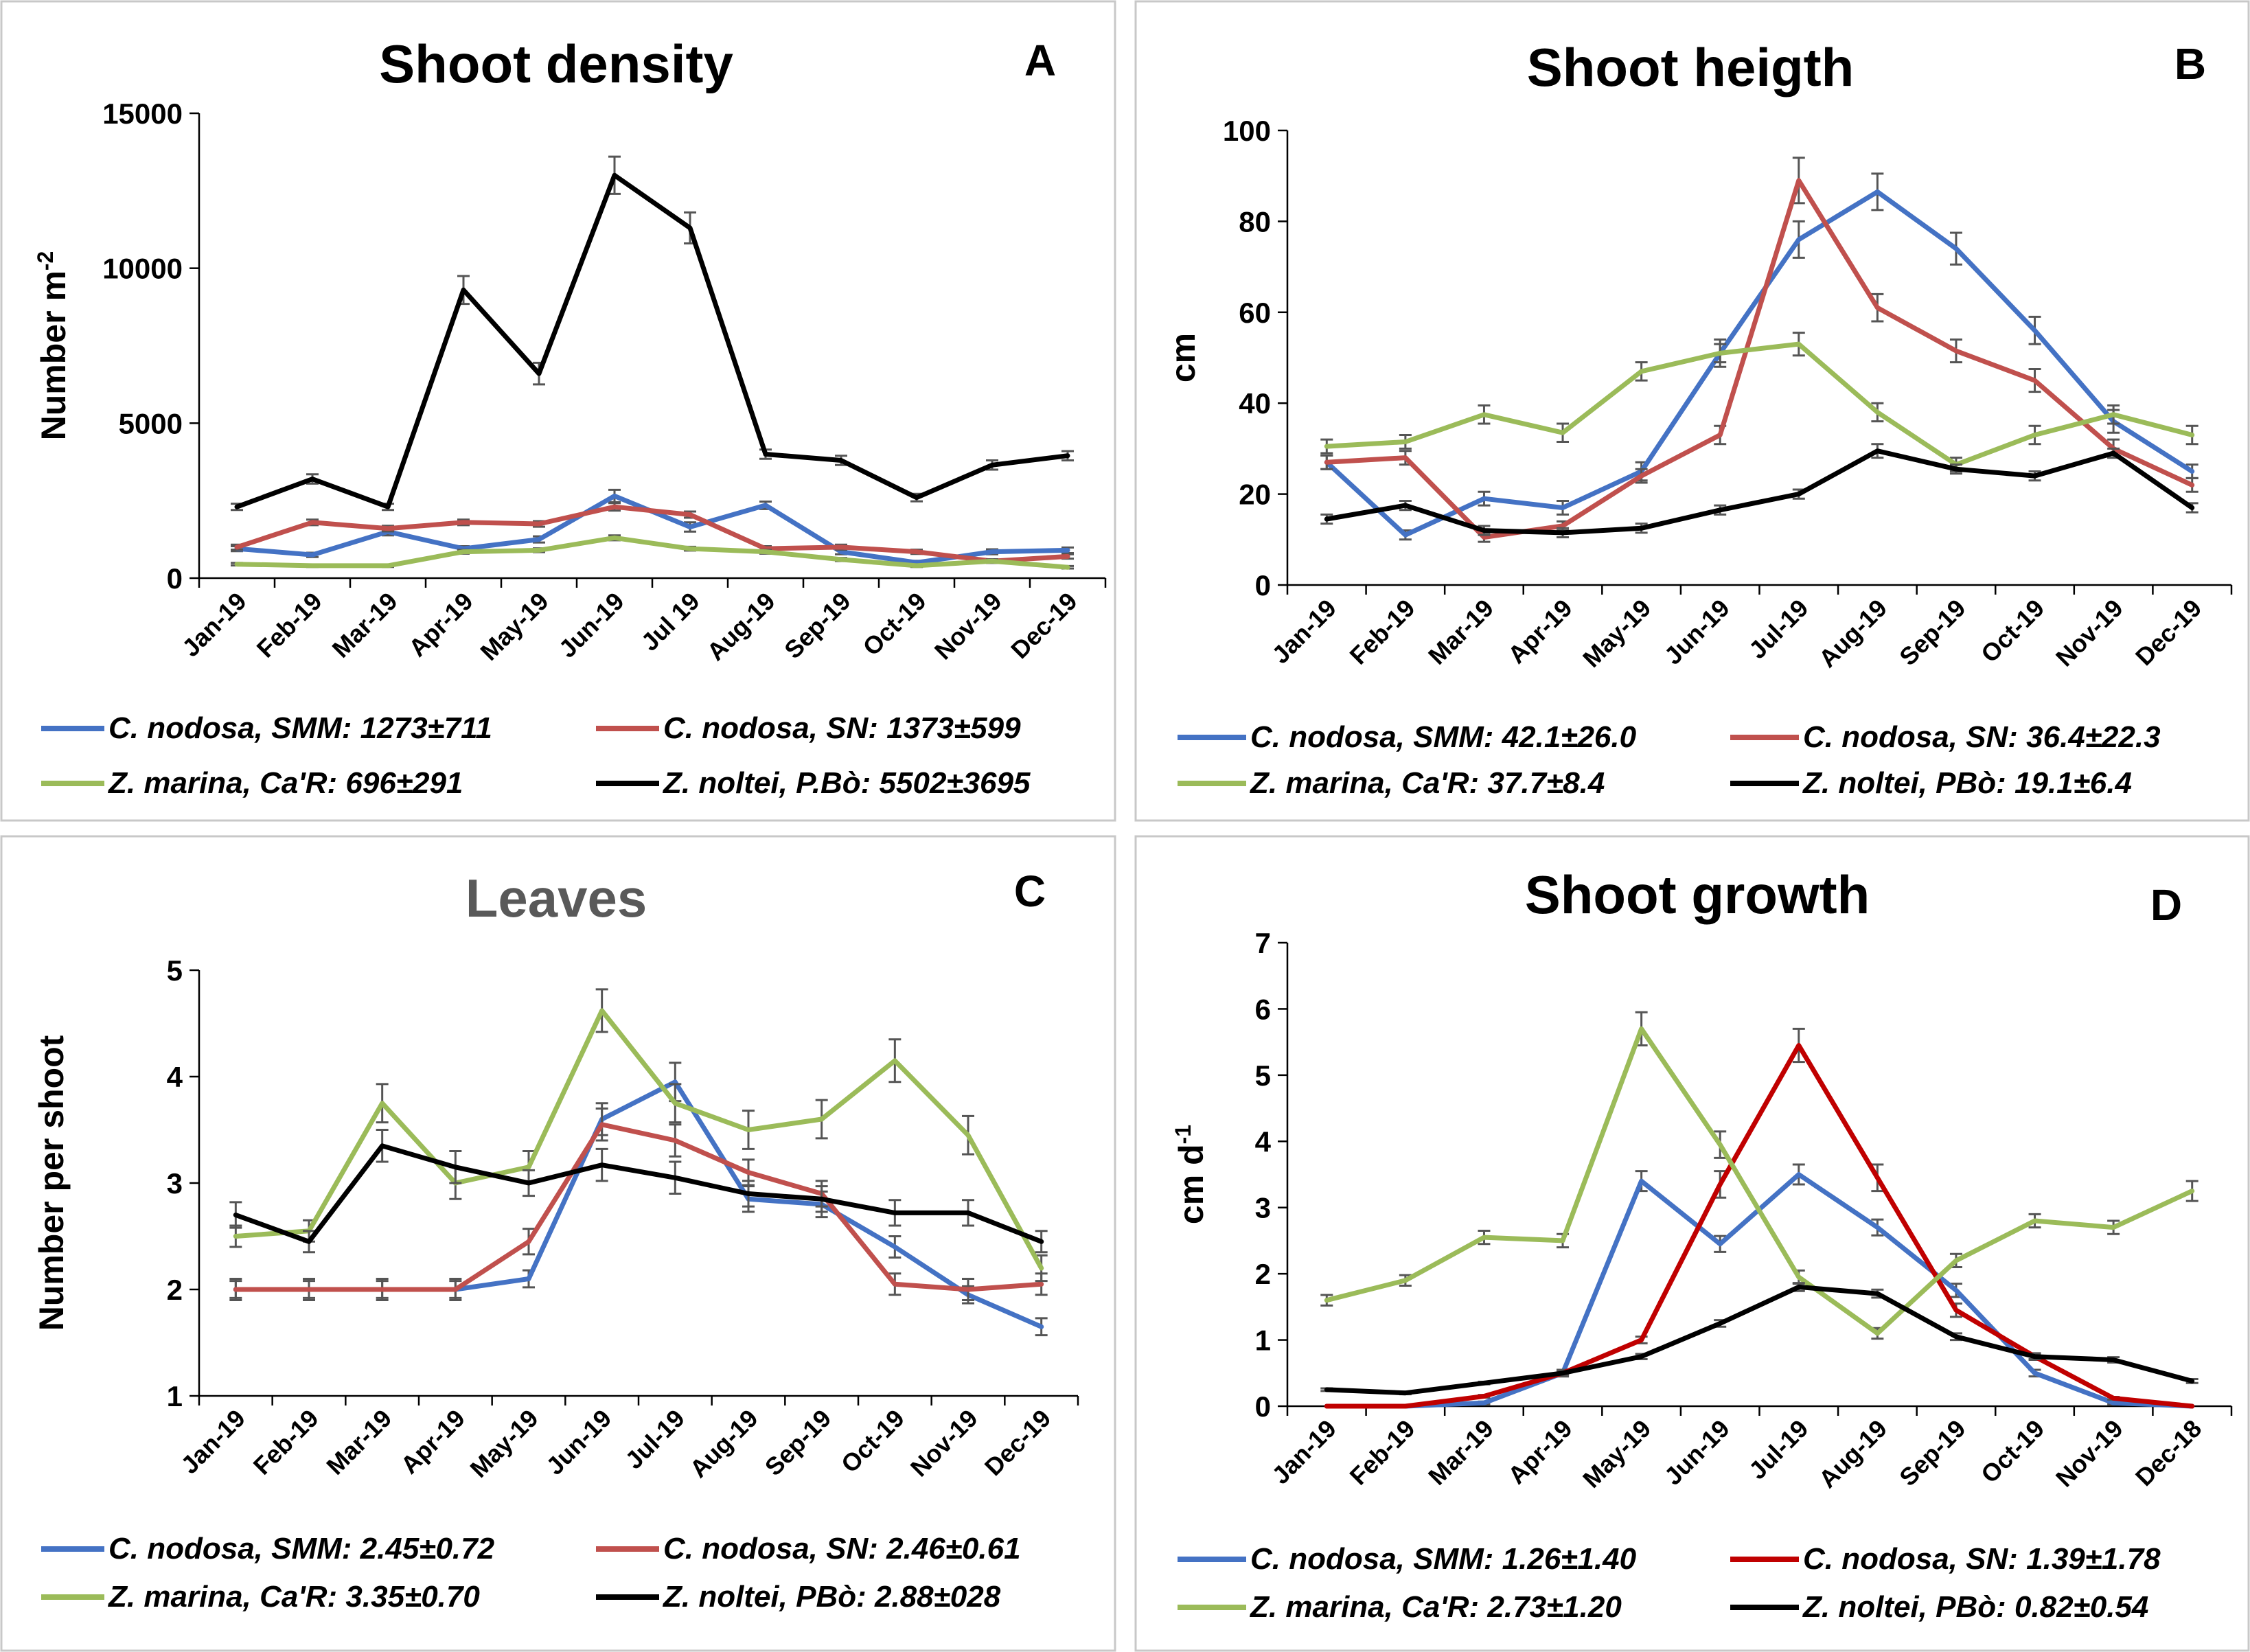  What do you see at coordinates (293, 1597) in the screenshot?
I see `legend-label: Z. marina, Ca'R: 3.35±0.70` at bounding box center [293, 1597].